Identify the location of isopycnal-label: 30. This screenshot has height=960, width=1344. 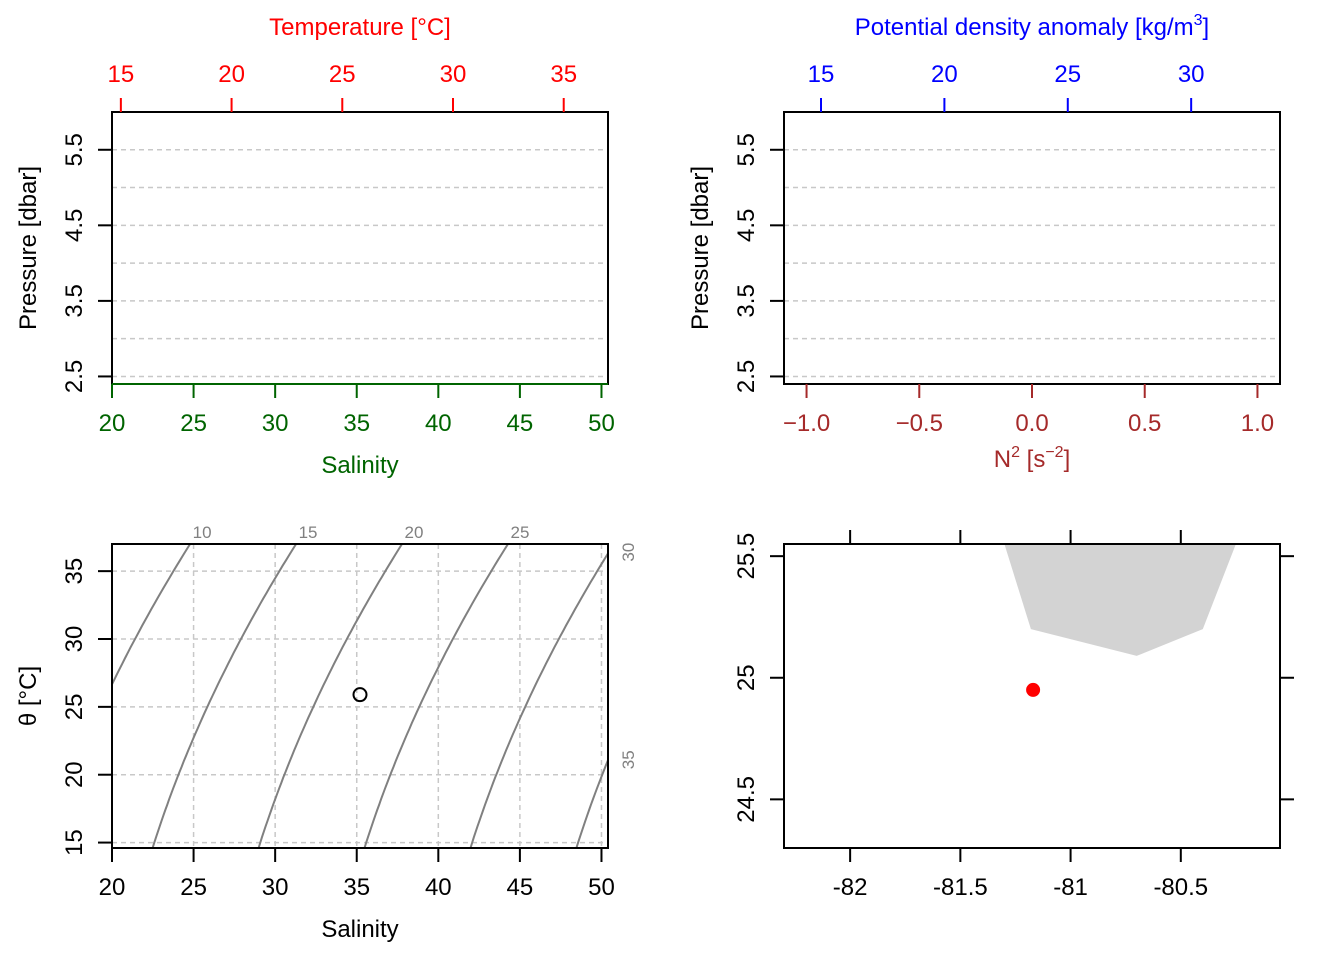
(628, 552).